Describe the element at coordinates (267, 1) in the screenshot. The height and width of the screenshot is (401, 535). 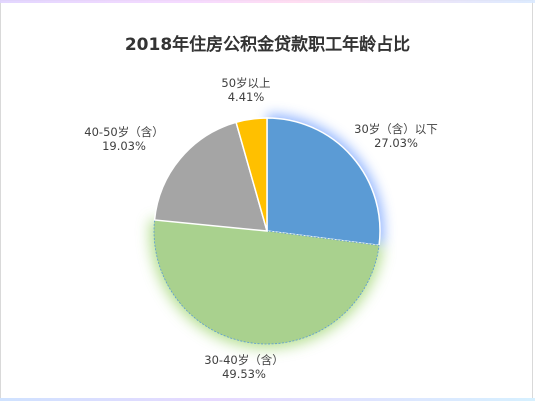
I see `frame-top-accent` at that location.